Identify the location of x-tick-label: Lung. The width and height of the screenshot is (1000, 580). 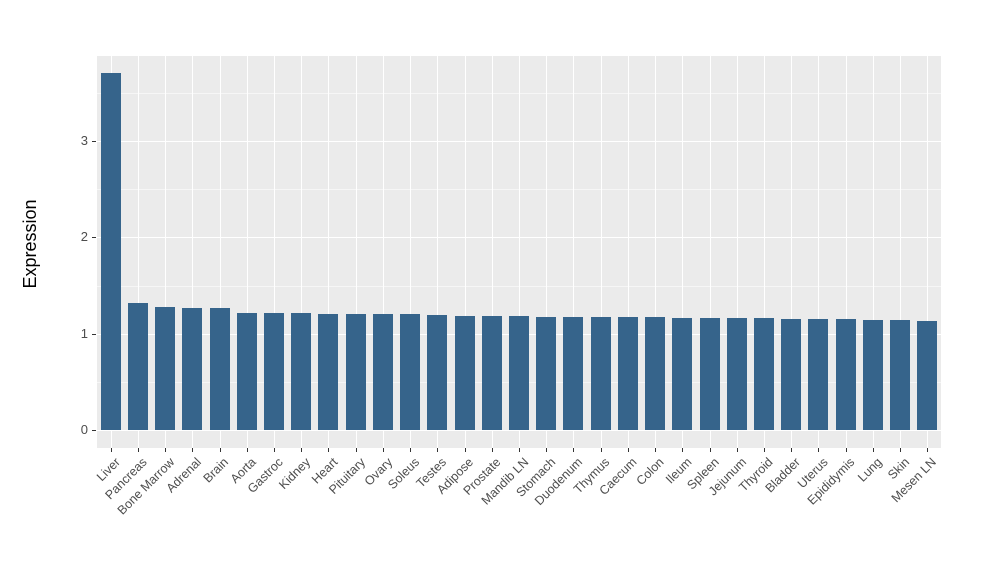
(870, 470).